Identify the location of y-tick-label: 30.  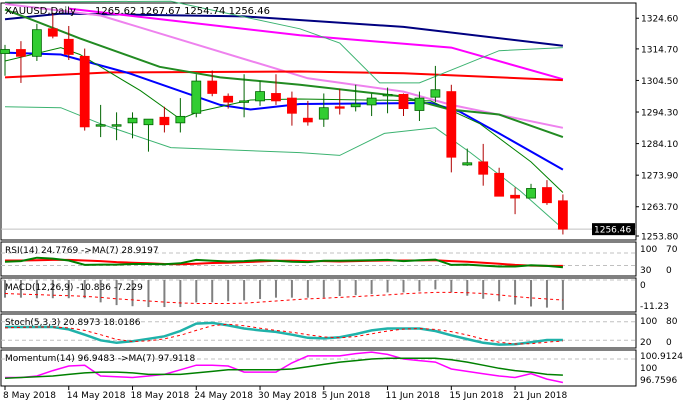
(646, 271).